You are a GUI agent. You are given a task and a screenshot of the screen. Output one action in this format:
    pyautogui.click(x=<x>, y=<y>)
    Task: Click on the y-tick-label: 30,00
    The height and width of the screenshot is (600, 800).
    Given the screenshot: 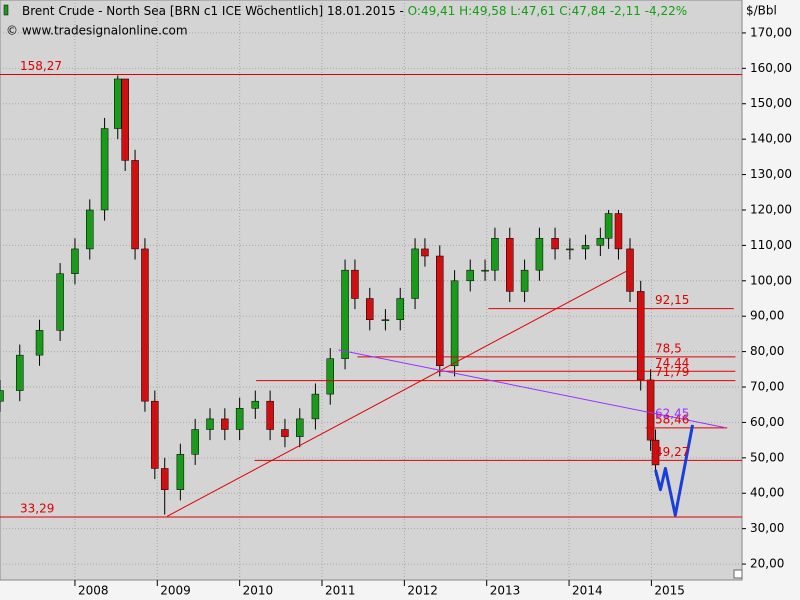 What is the action you would take?
    pyautogui.click(x=767, y=528)
    